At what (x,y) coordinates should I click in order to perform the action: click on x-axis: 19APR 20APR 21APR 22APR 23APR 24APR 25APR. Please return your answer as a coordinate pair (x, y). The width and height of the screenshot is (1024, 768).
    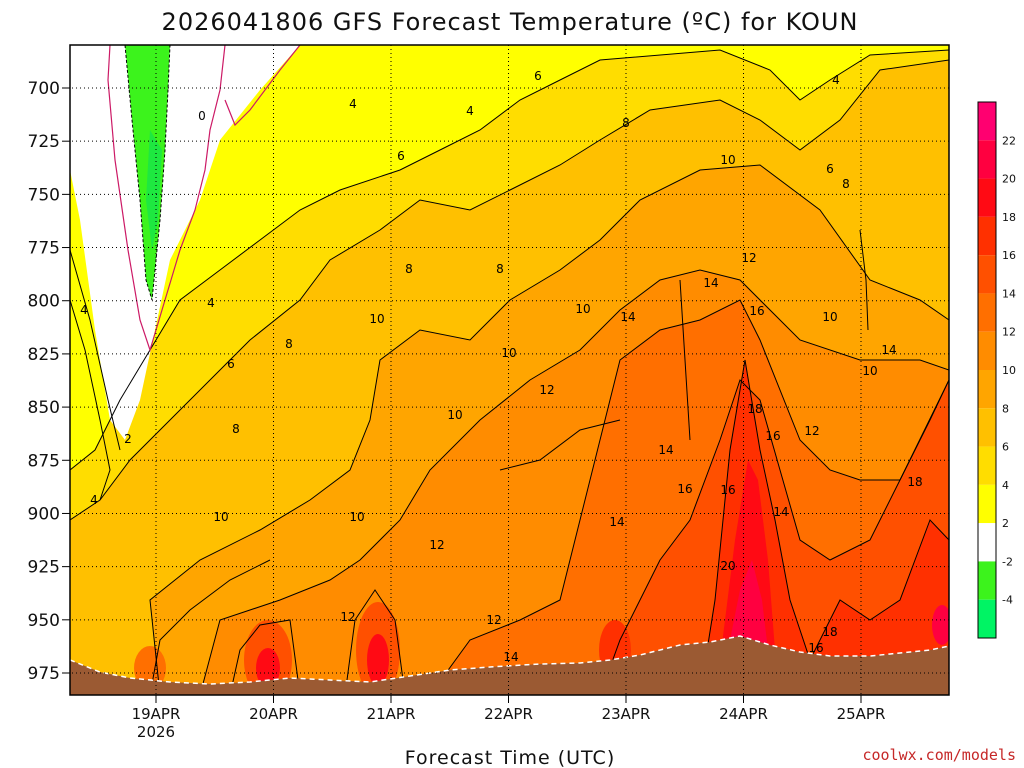
    Looking at the image, I should click on (509, 709).